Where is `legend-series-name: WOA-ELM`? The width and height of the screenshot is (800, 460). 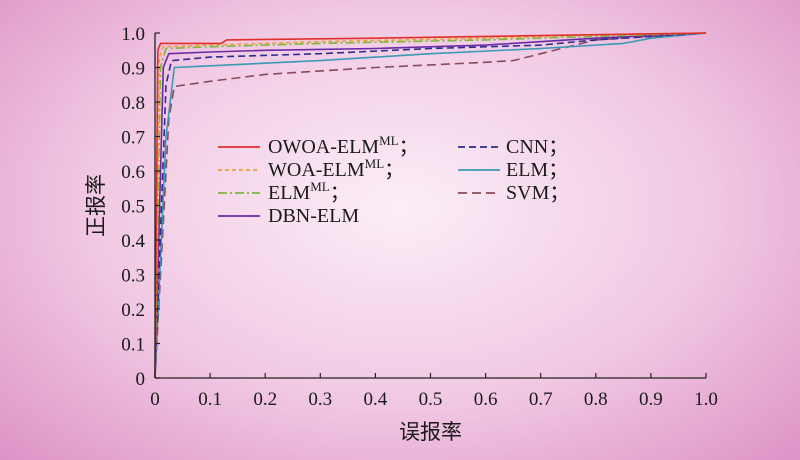
legend-series-name: WOA-ELM is located at coordinates (316, 170).